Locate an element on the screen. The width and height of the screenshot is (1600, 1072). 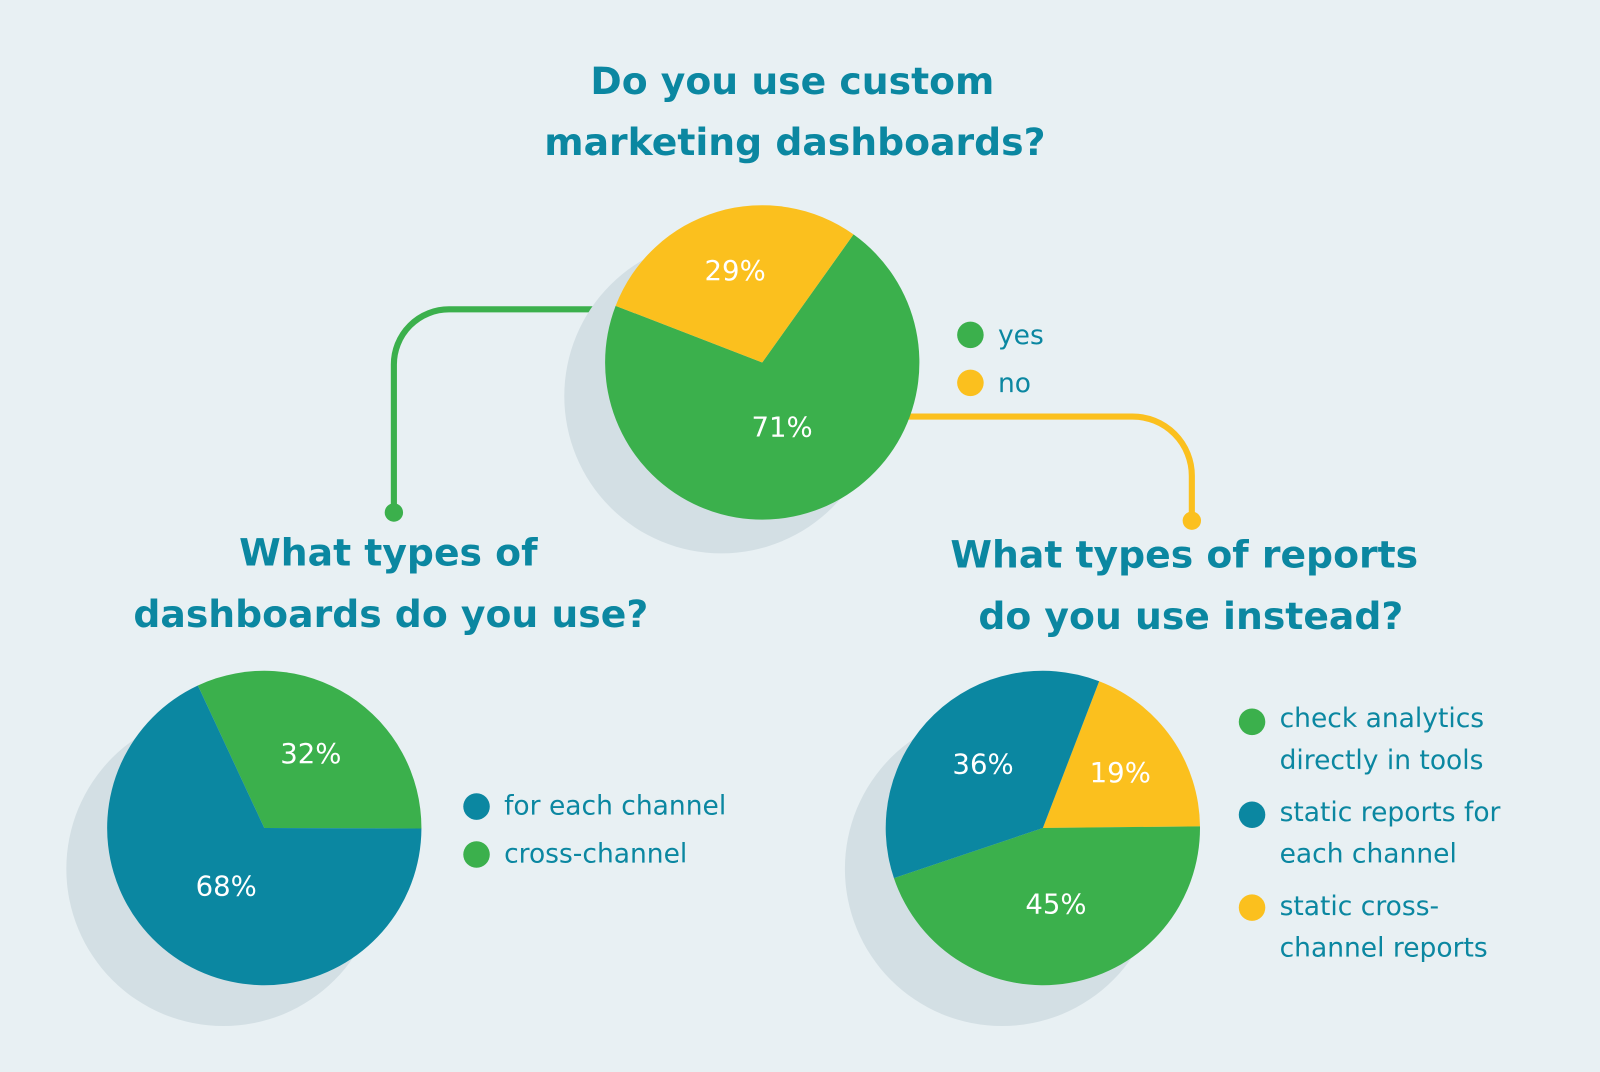
chart2-title: What types of dashboards do you use? is located at coordinates (390, 583).